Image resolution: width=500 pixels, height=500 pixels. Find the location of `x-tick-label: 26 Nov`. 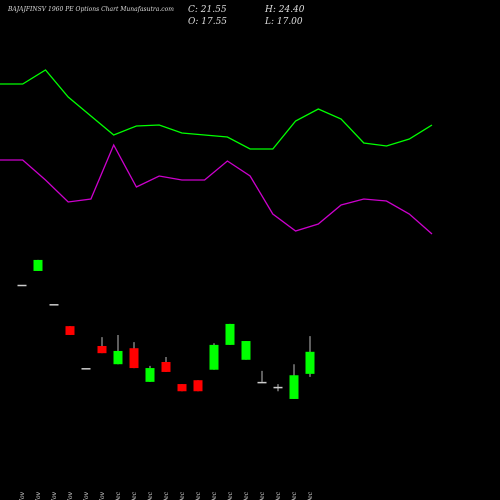

x-tick-label: 26 Nov is located at coordinates (70, 495).